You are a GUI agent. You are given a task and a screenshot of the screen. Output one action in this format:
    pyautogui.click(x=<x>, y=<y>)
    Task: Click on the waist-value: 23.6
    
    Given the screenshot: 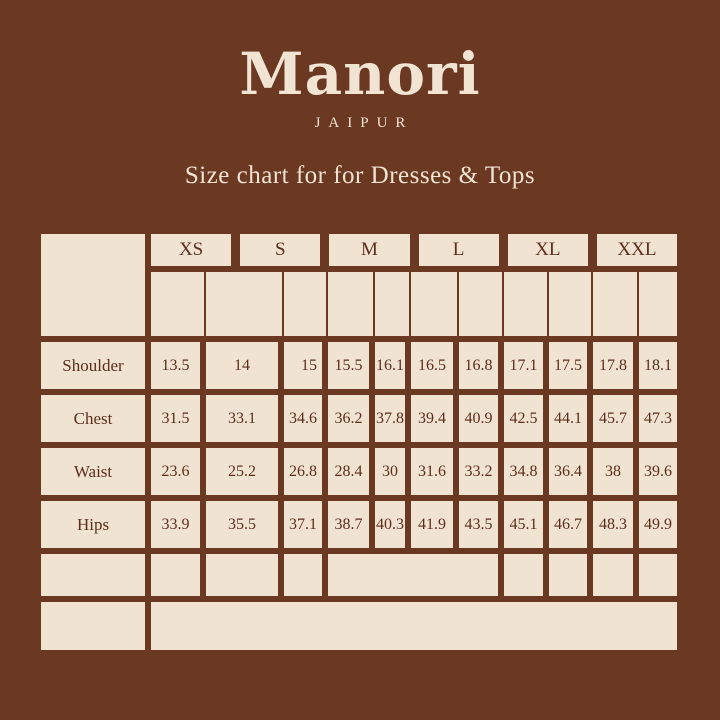 What is the action you would take?
    pyautogui.click(x=175, y=471)
    